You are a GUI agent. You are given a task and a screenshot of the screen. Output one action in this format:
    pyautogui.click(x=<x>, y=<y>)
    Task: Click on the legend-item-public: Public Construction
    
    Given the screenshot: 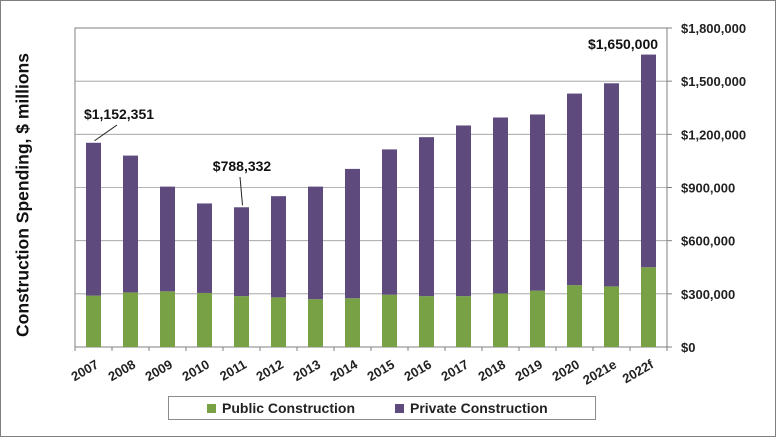 What is the action you would take?
    pyautogui.click(x=281, y=408)
    